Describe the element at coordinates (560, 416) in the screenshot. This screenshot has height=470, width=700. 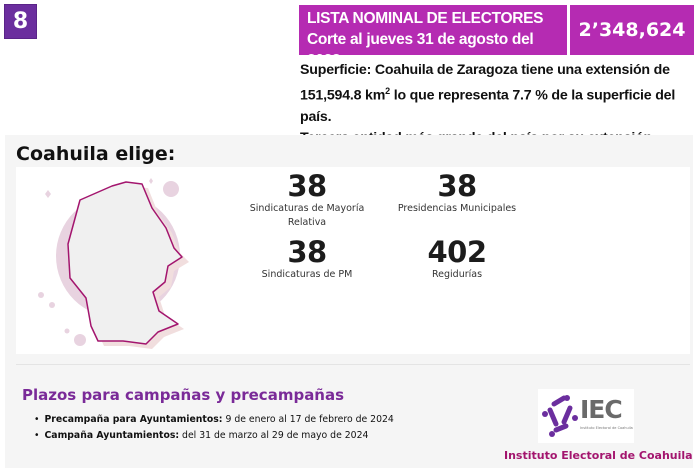
I see `iec-emblem-icon` at that location.